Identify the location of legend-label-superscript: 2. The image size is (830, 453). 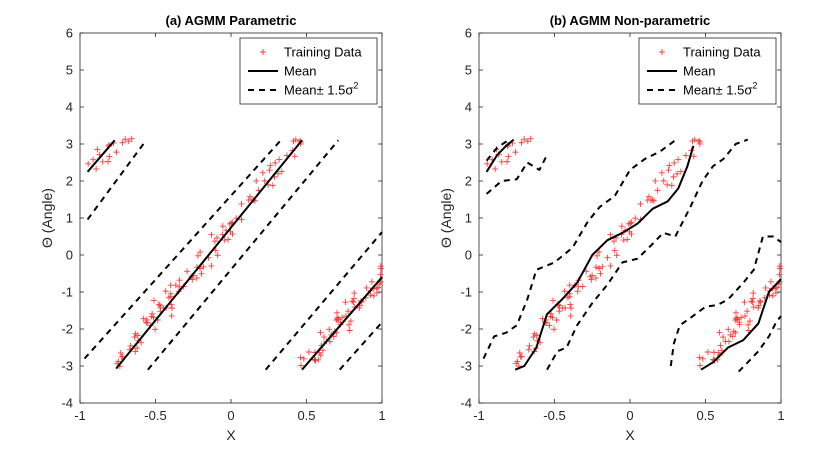
(754, 86).